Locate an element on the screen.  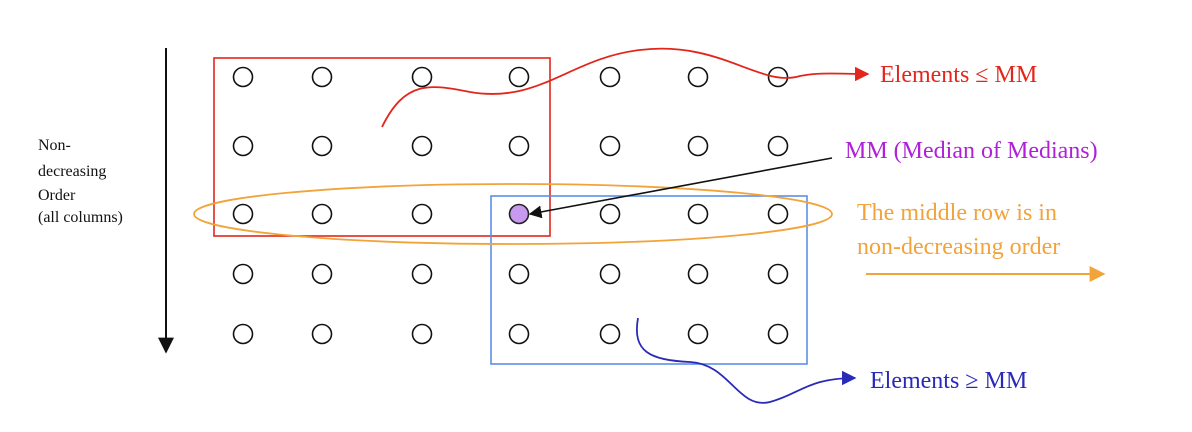
order-label-line-4: (all columns) is located at coordinates (80, 217).